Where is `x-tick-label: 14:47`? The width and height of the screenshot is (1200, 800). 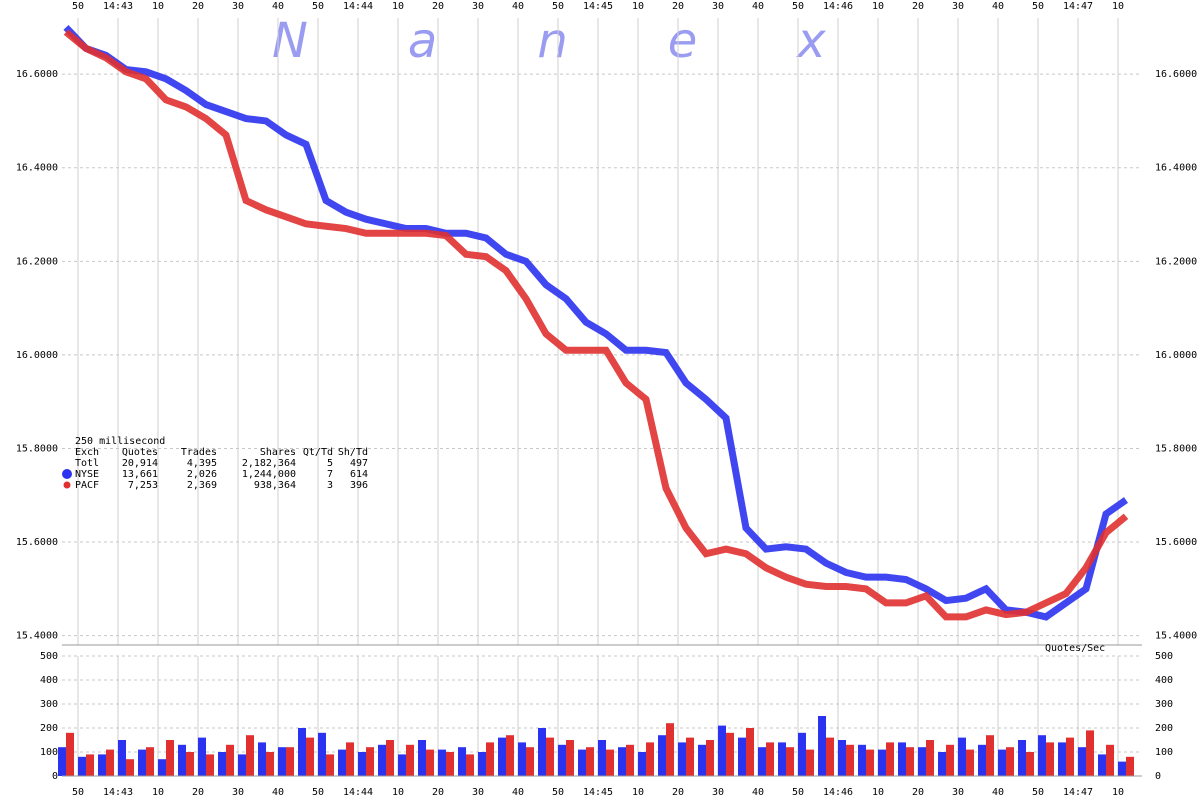 x-tick-label: 14:47 is located at coordinates (1078, 6).